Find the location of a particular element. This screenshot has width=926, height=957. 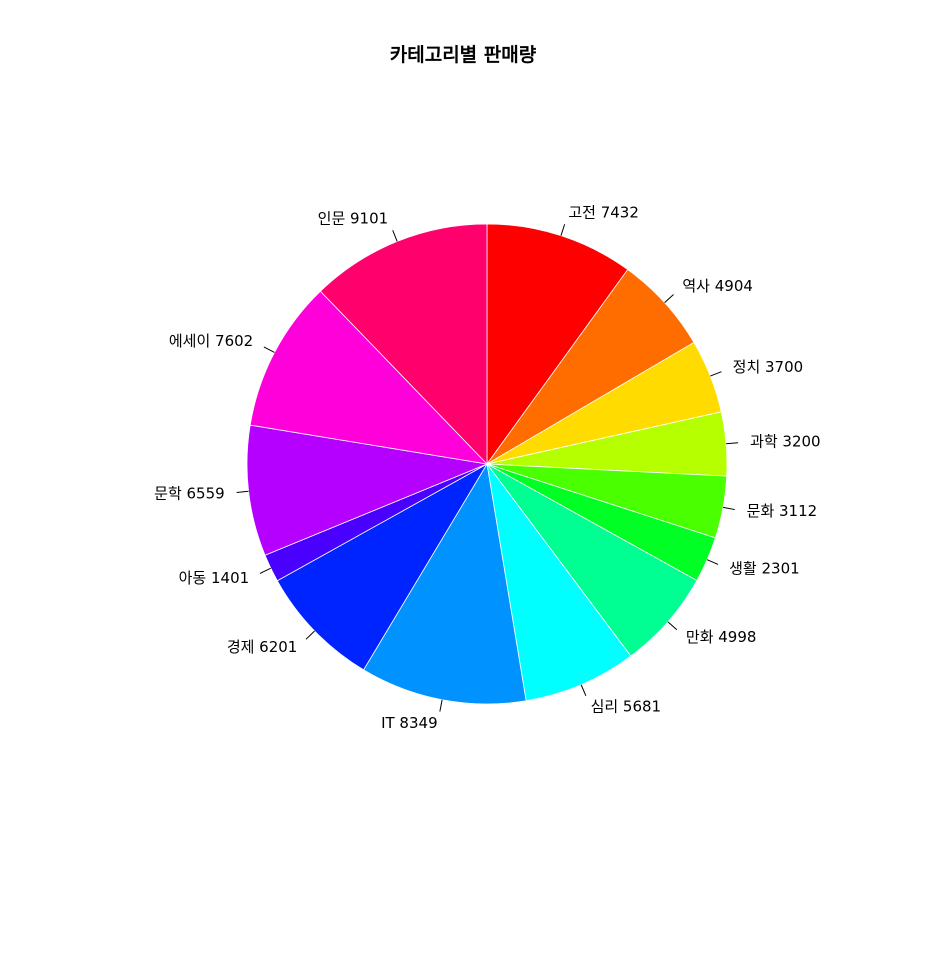

slice-label-8: IT 8349 is located at coordinates (409, 723).